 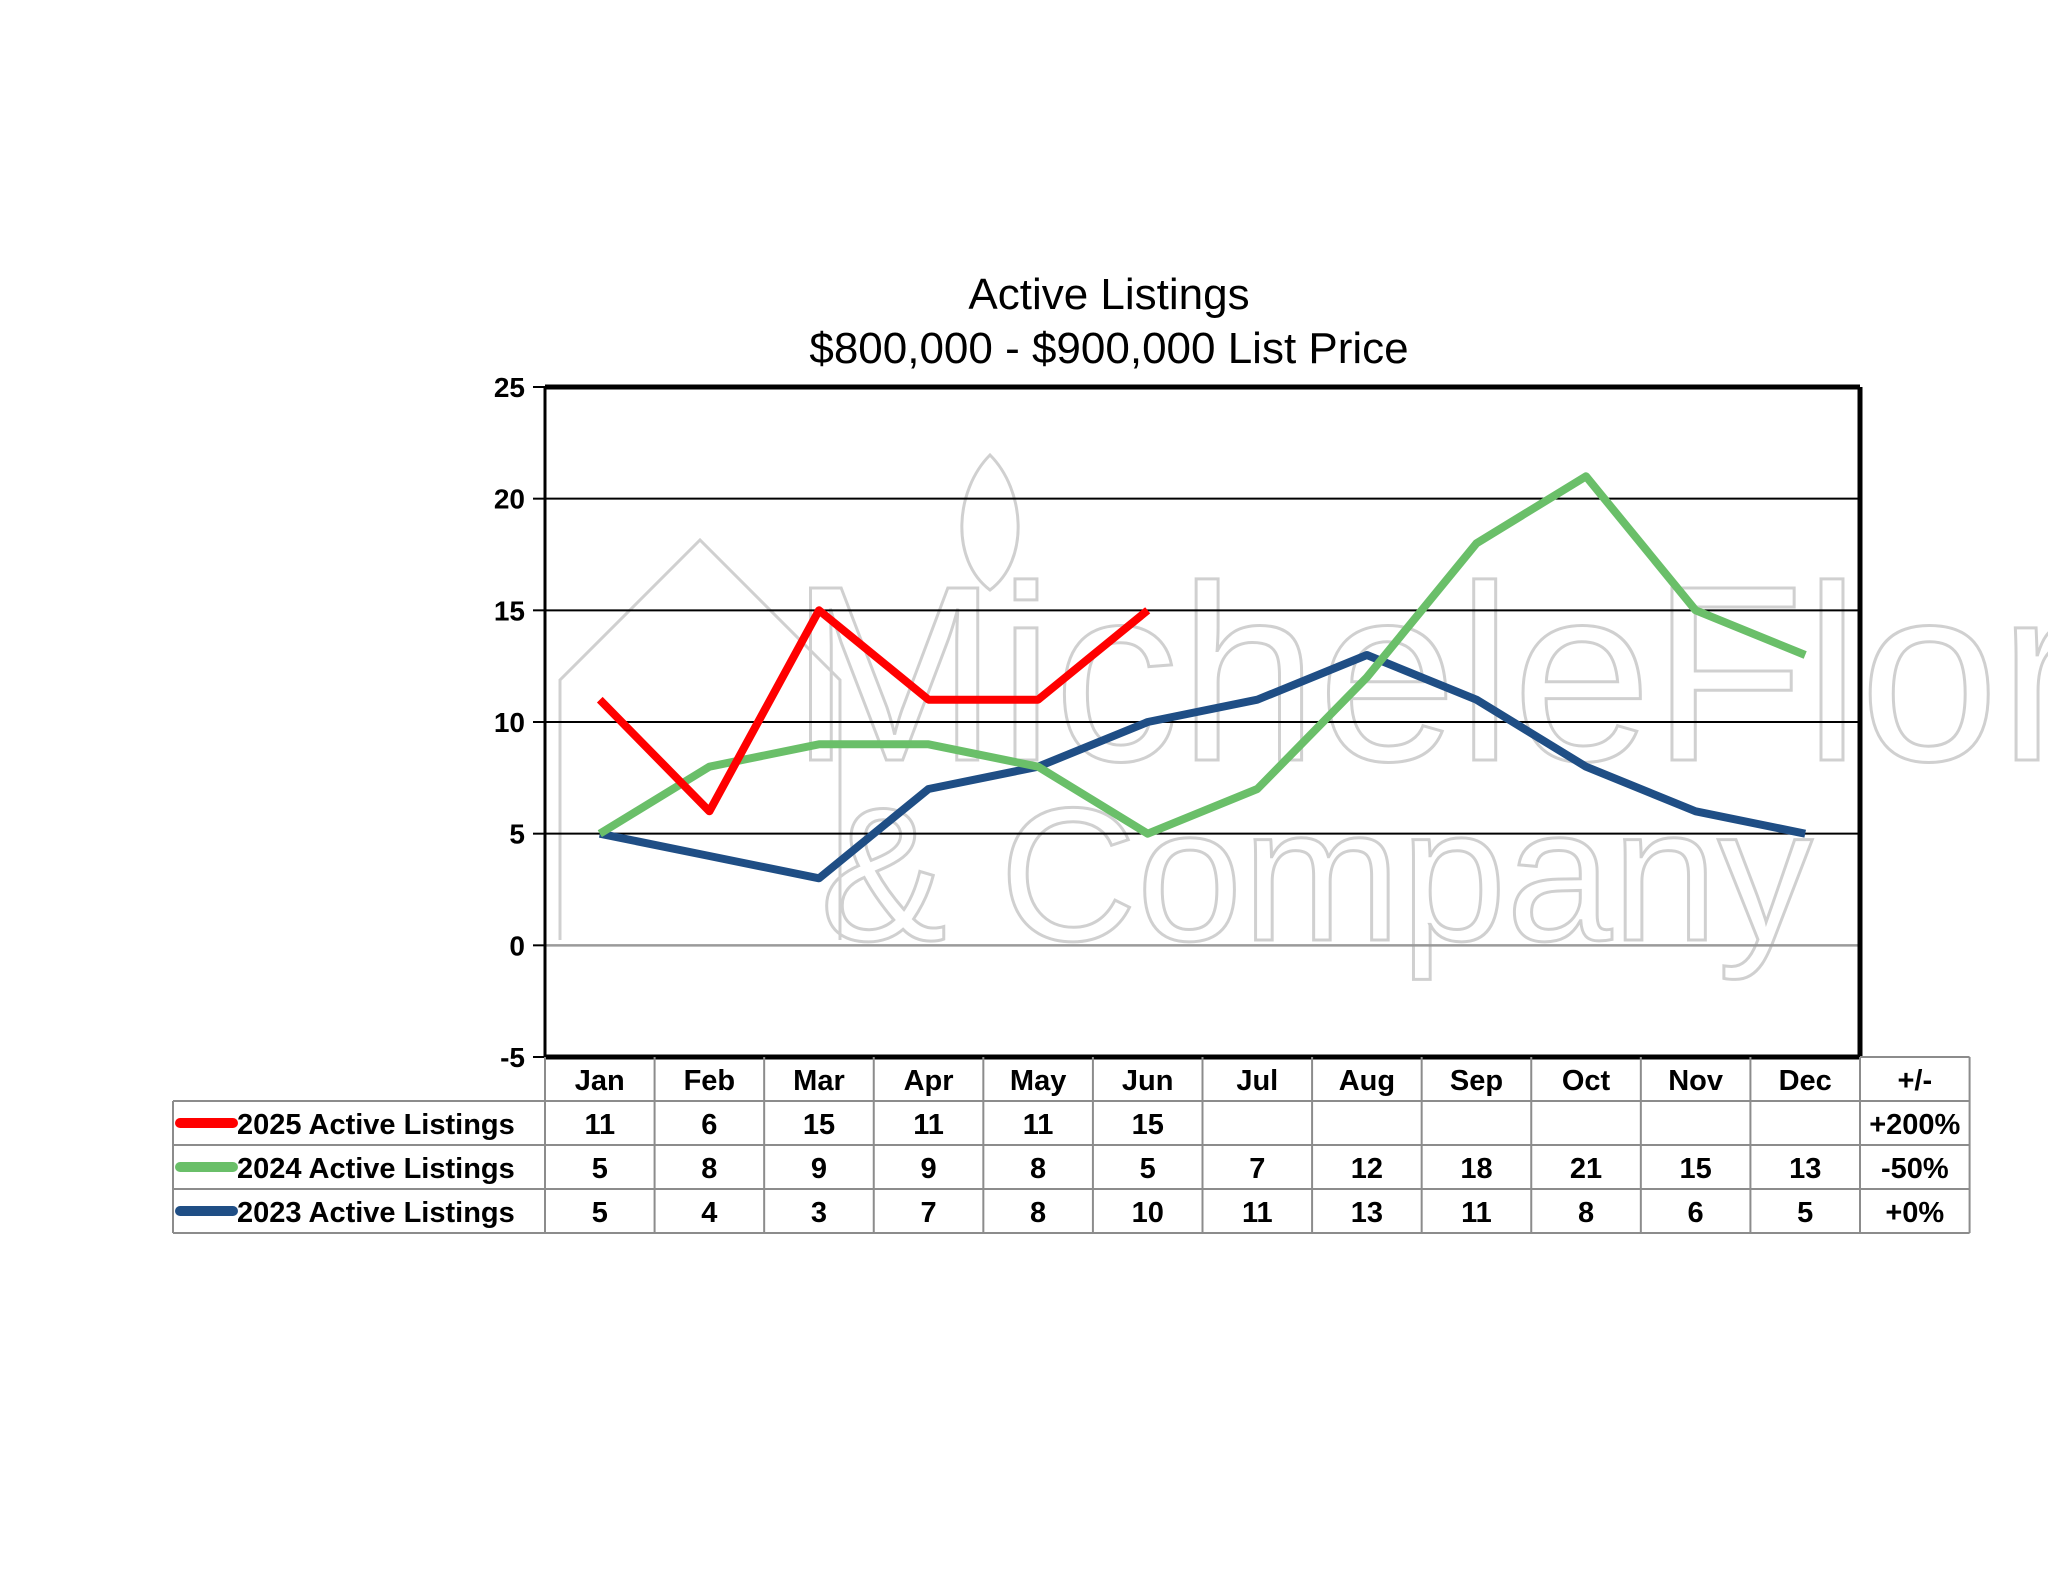 I want to click on x-category-label: Jan, so click(x=600, y=1081).